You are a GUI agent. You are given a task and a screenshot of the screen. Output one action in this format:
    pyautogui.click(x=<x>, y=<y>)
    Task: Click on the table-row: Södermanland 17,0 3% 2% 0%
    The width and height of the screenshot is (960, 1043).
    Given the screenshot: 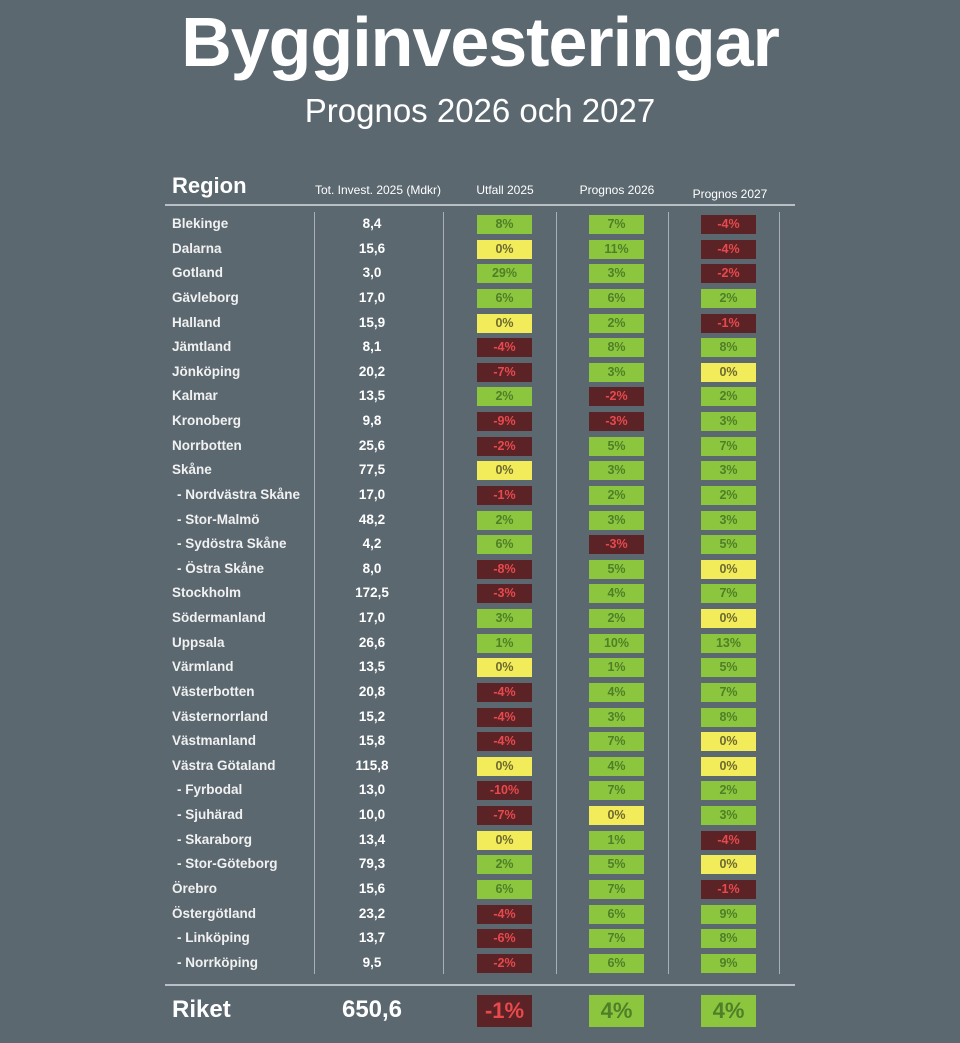 What is the action you would take?
    pyautogui.click(x=480, y=619)
    